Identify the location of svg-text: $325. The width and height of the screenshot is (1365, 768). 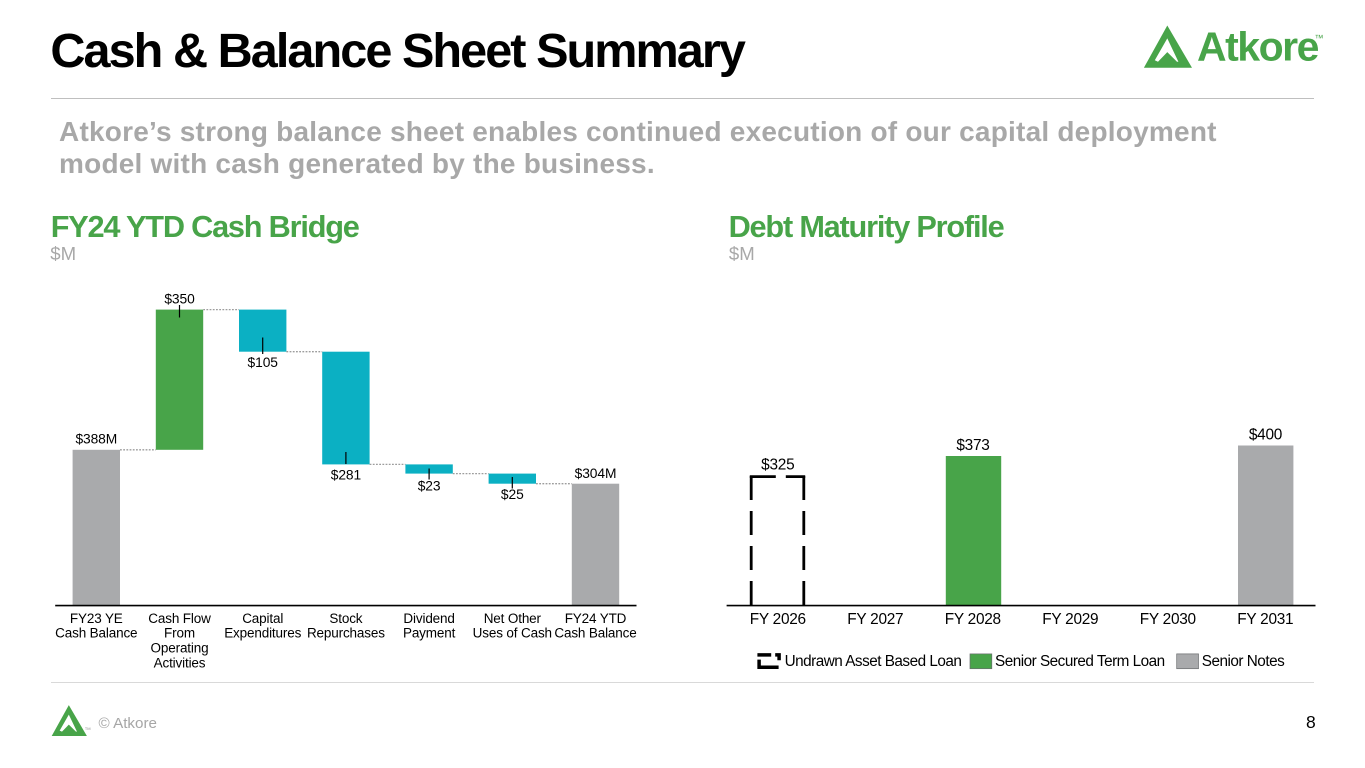
(777, 464).